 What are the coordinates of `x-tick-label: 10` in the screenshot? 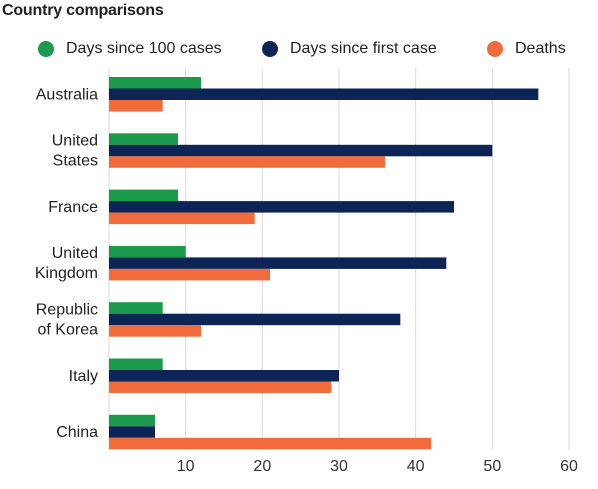 It's located at (186, 466).